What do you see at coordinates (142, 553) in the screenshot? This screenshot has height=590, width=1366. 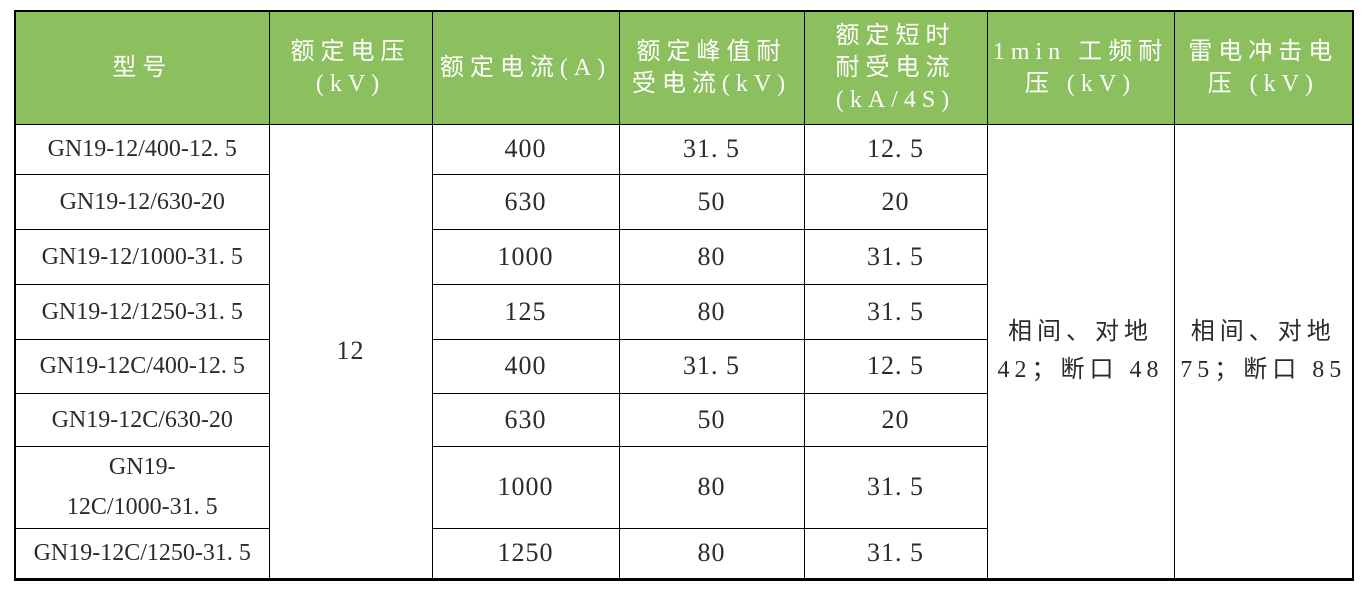 I see `cell-model: GN19-12C/1250-31. 5` at bounding box center [142, 553].